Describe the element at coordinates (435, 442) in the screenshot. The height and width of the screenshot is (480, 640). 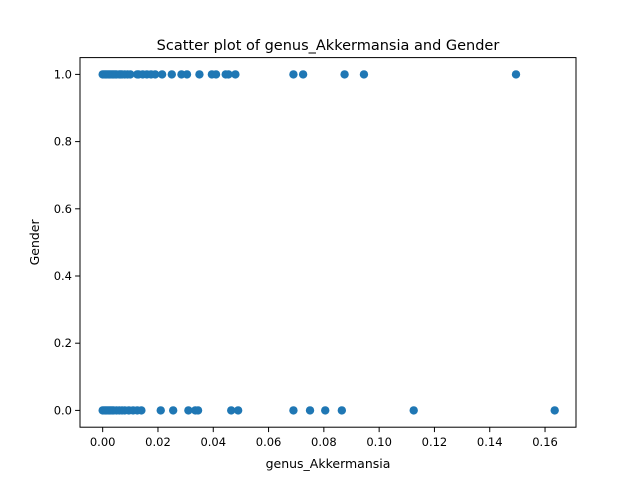
I see `x-tick-label: 0.12` at that location.